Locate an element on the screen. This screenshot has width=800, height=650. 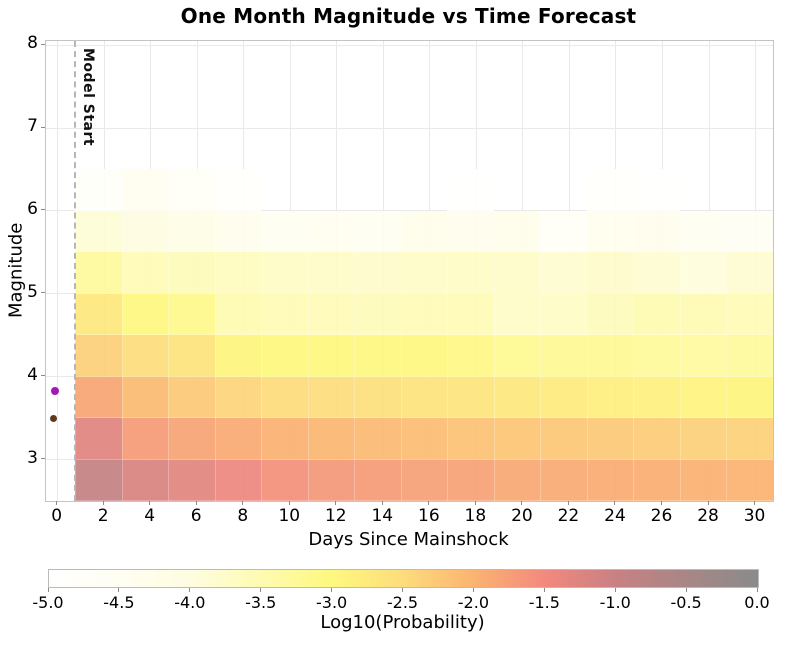
tick-label: 0 is located at coordinates (57, 516).